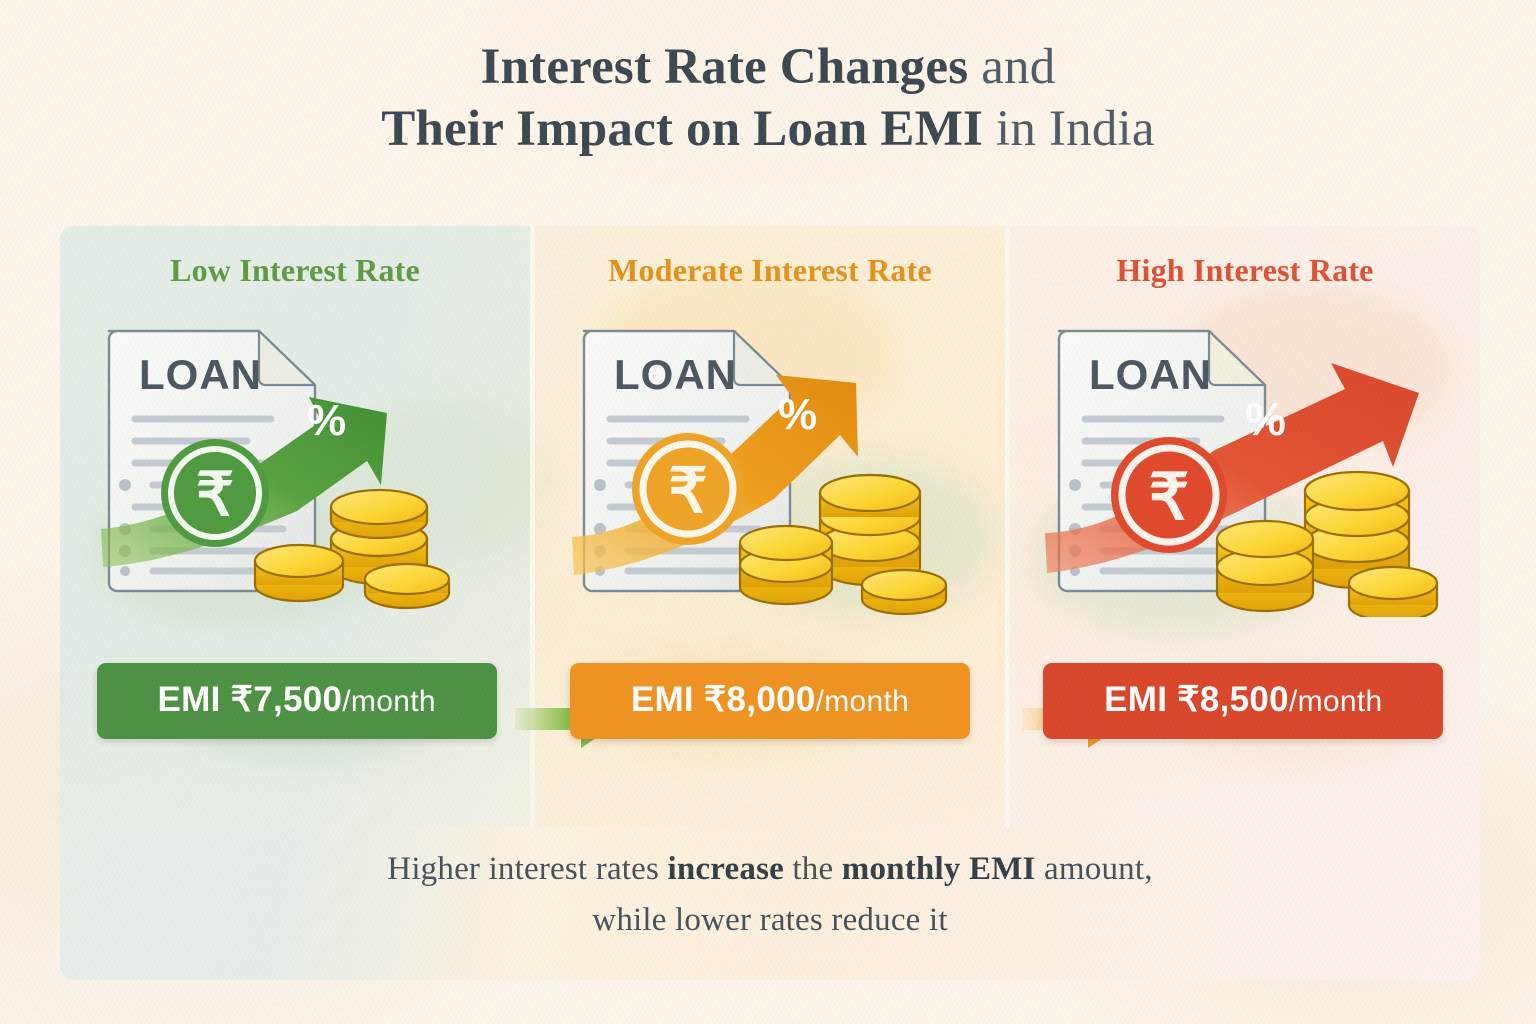  I want to click on emi-amount-moderate: EMI ₹8,000, so click(723, 699).